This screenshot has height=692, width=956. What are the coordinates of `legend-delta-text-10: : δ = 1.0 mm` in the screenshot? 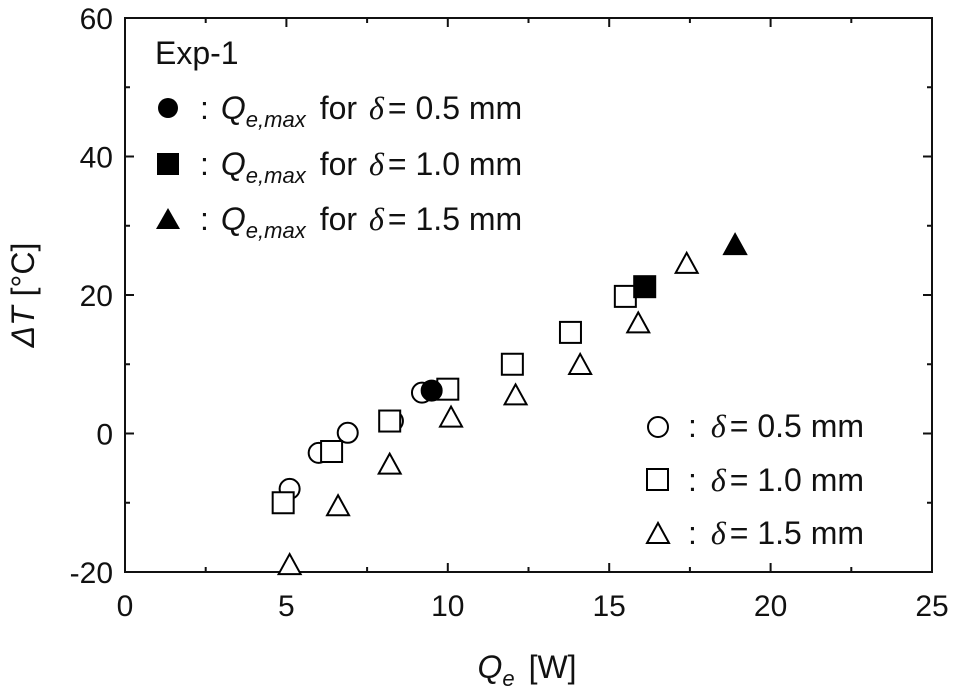 It's located at (776, 480).